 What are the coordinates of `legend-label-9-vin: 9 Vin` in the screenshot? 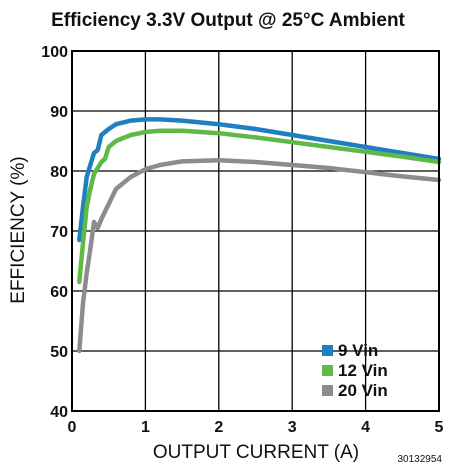 It's located at (358, 350).